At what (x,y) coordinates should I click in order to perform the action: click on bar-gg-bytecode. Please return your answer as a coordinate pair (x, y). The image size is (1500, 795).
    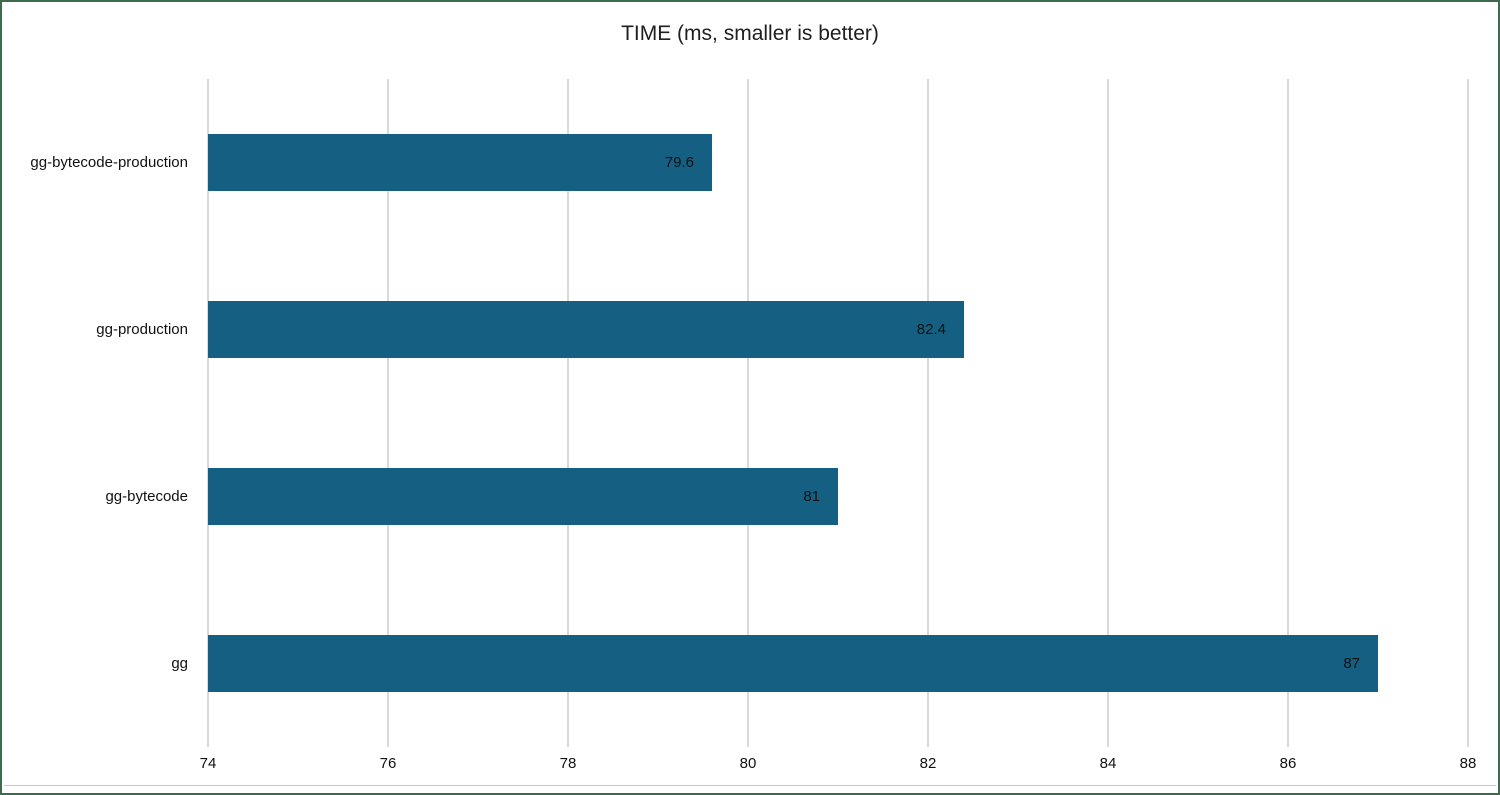
    Looking at the image, I should click on (523, 496).